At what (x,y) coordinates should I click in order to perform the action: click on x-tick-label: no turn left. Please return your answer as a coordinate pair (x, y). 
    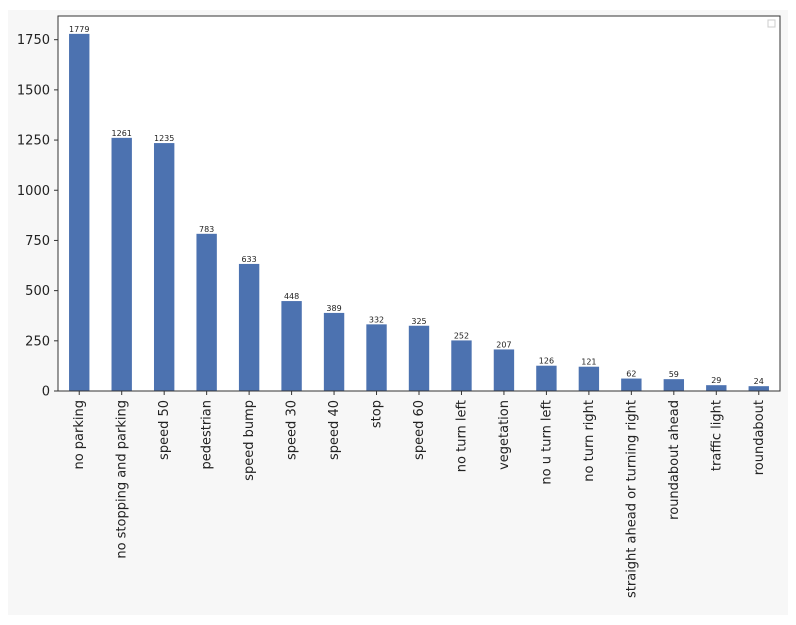
    Looking at the image, I should click on (461, 436).